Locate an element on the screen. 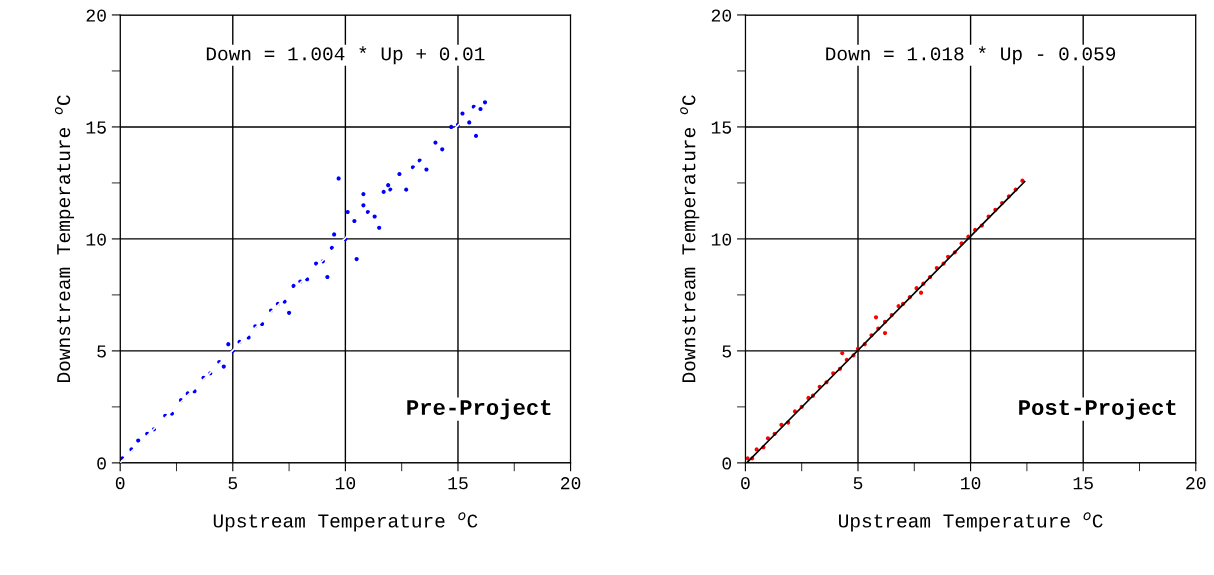  annotation: Down = 1.018 * Up - 0.059 is located at coordinates (971, 55).